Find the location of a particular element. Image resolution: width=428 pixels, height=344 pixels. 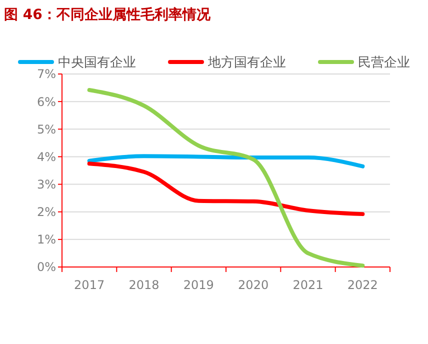

x-tick-label: 2018 is located at coordinates (144, 285).